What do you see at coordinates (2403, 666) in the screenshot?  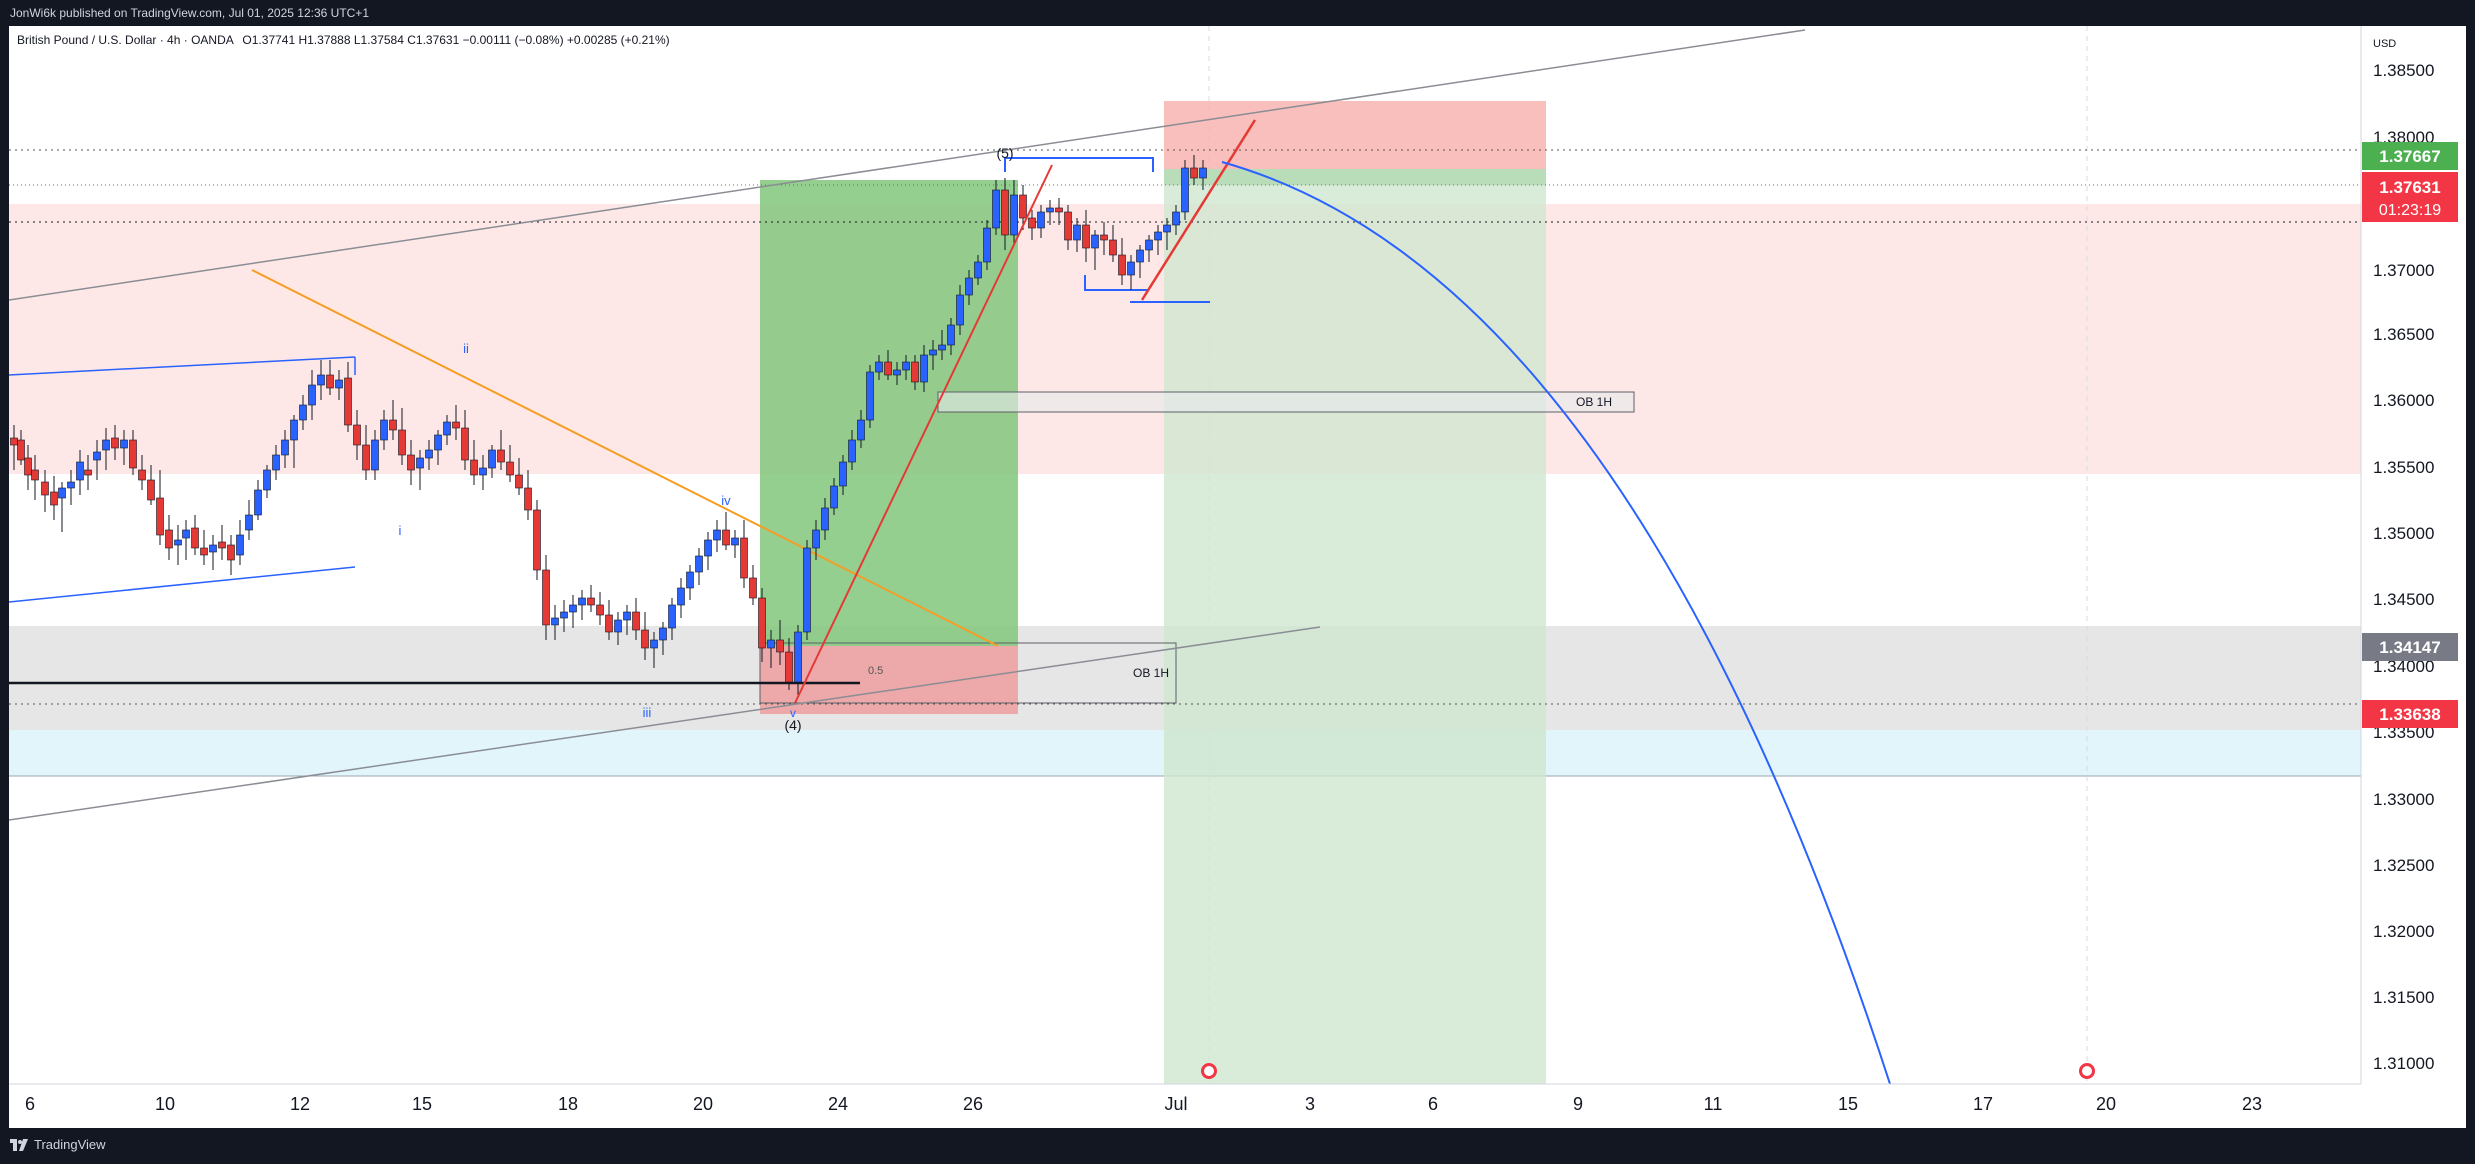 I see `price-tick: 1.34000` at bounding box center [2403, 666].